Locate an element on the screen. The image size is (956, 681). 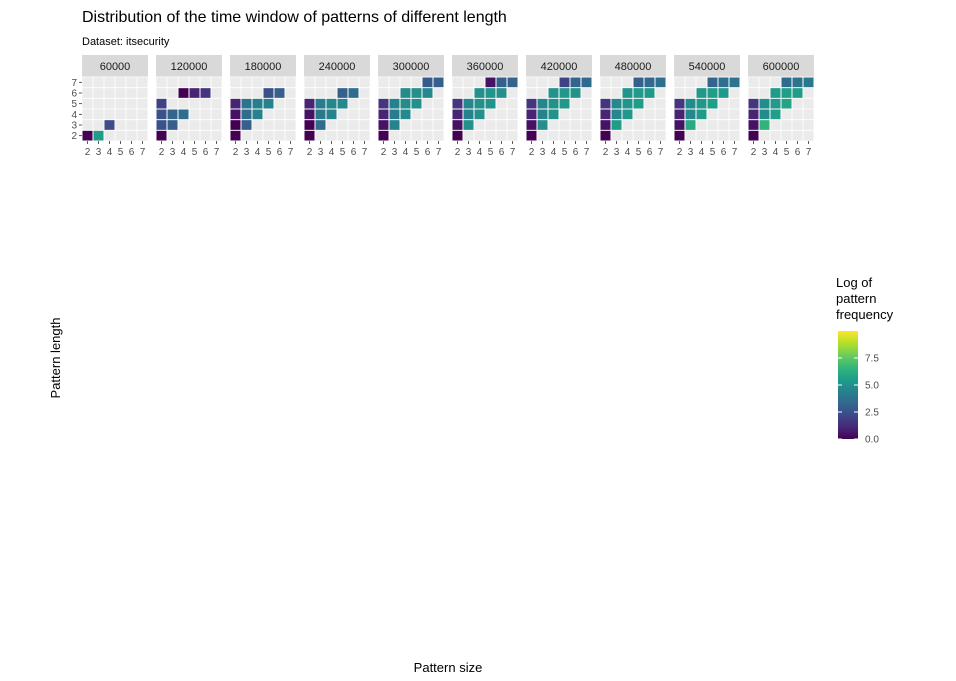
y-tick-label: 3 is located at coordinates (74, 126).